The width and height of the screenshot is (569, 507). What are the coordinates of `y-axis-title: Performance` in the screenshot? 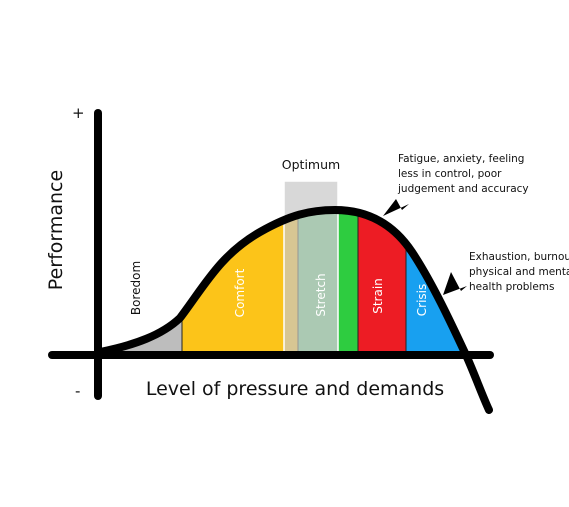 It's located at (56, 230).